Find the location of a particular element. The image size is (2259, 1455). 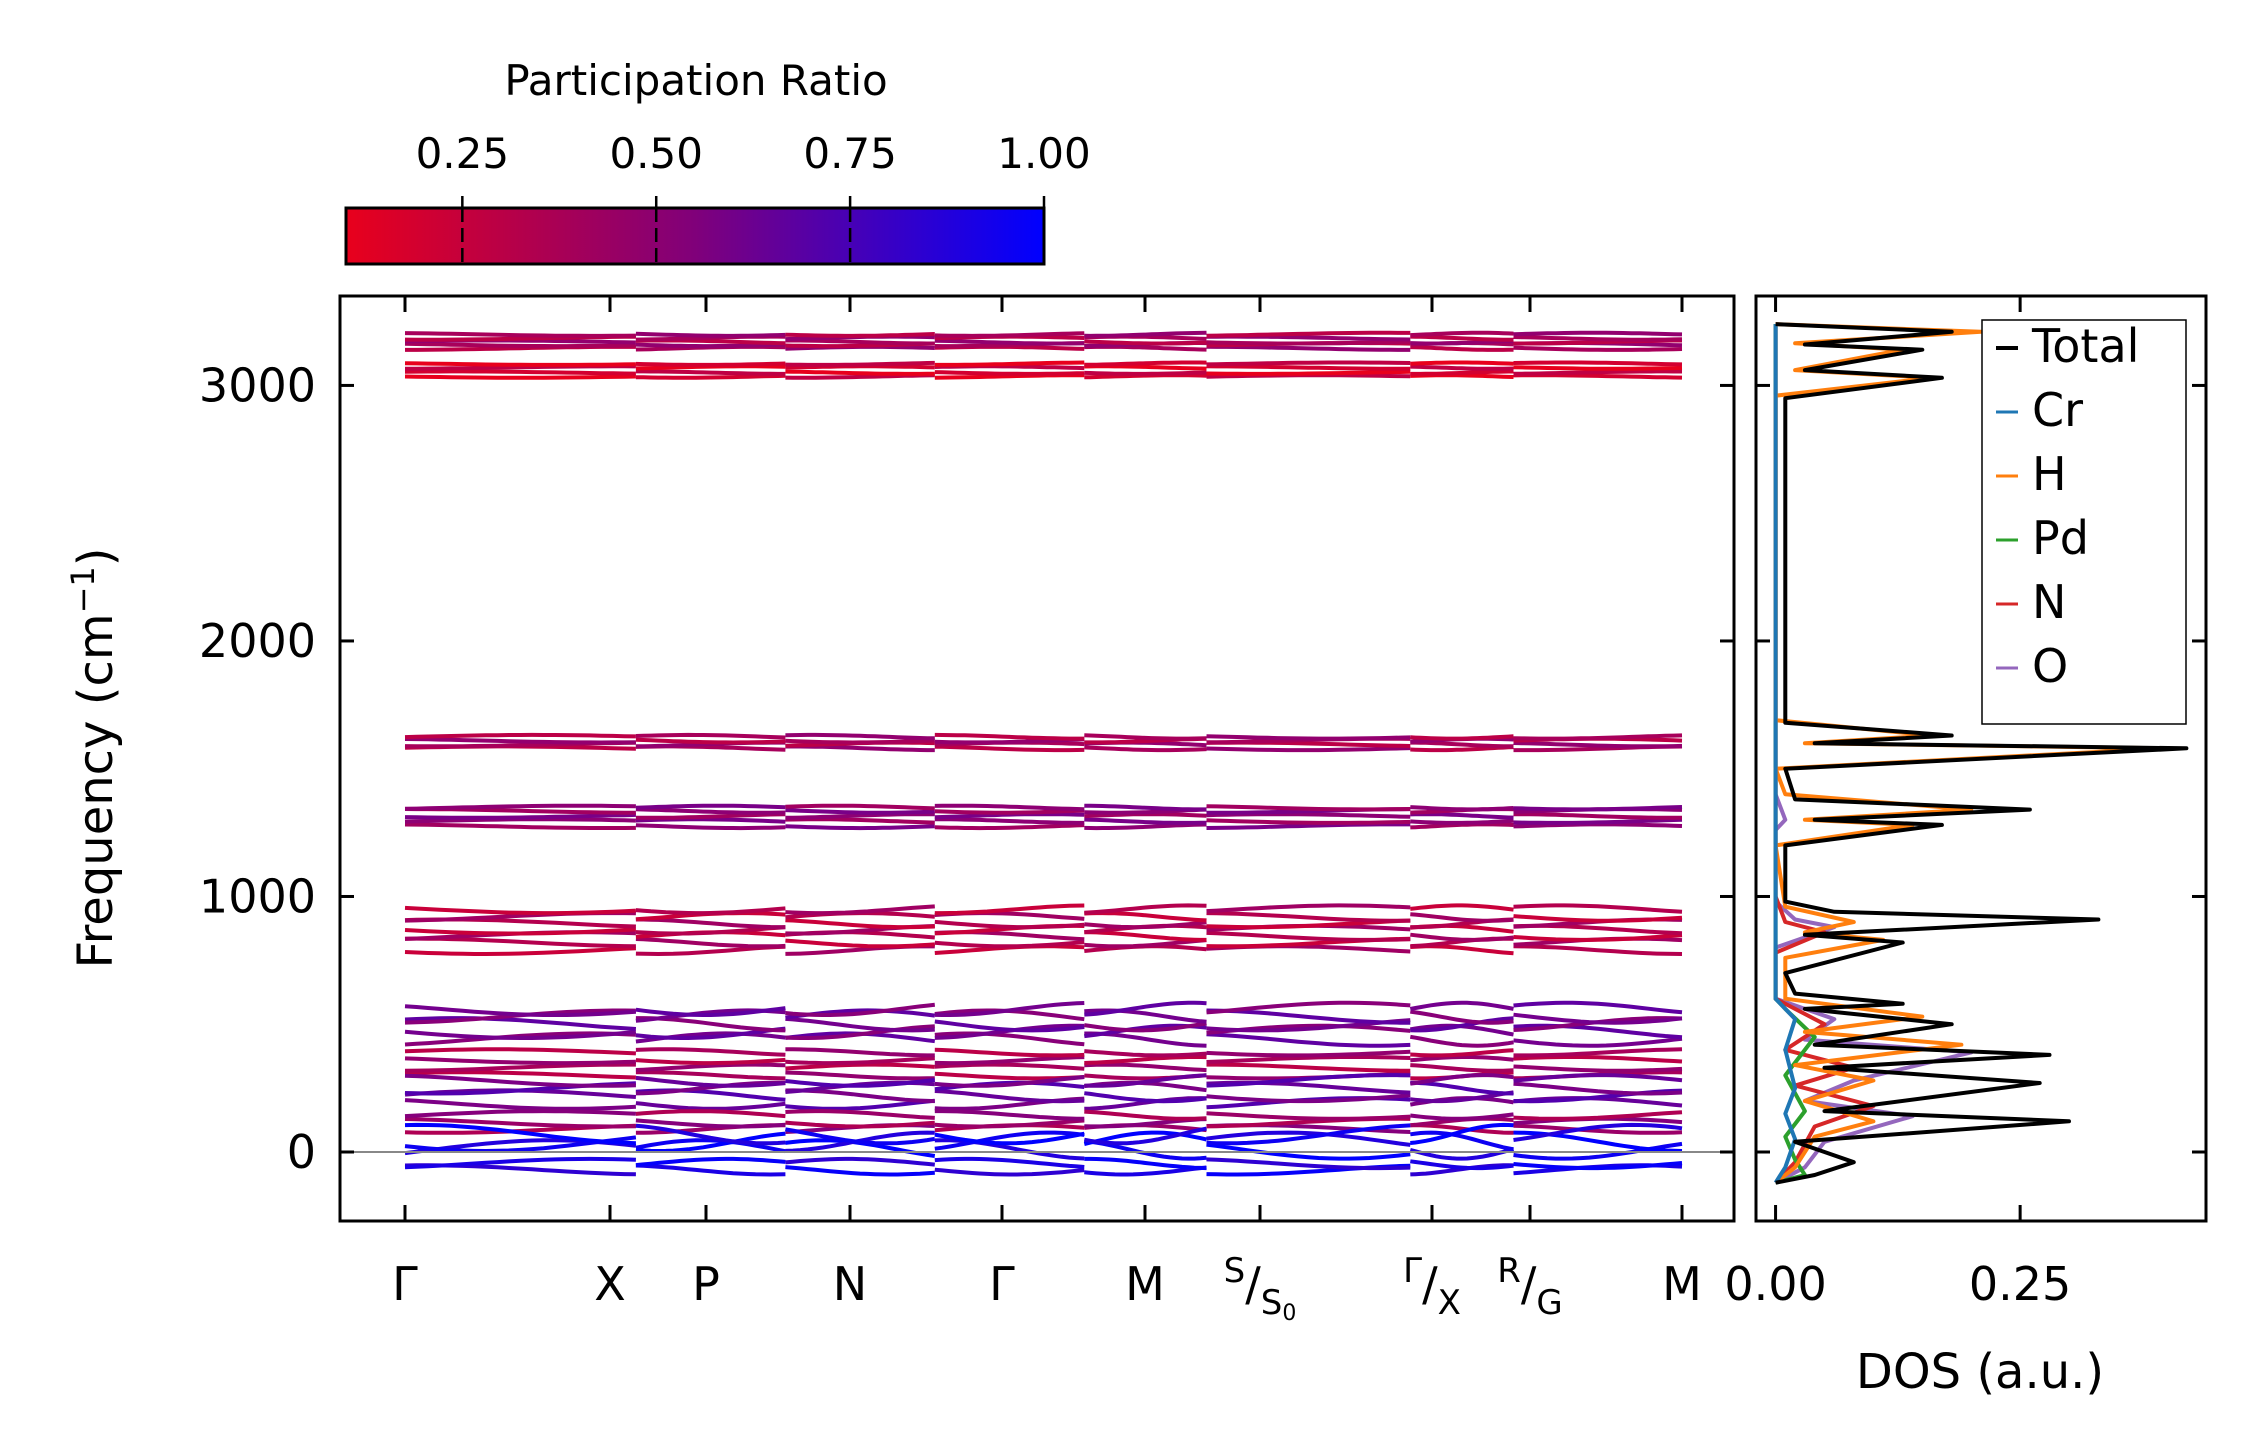

x-tick-label: Γ/X is located at coordinates (1432, 1287).